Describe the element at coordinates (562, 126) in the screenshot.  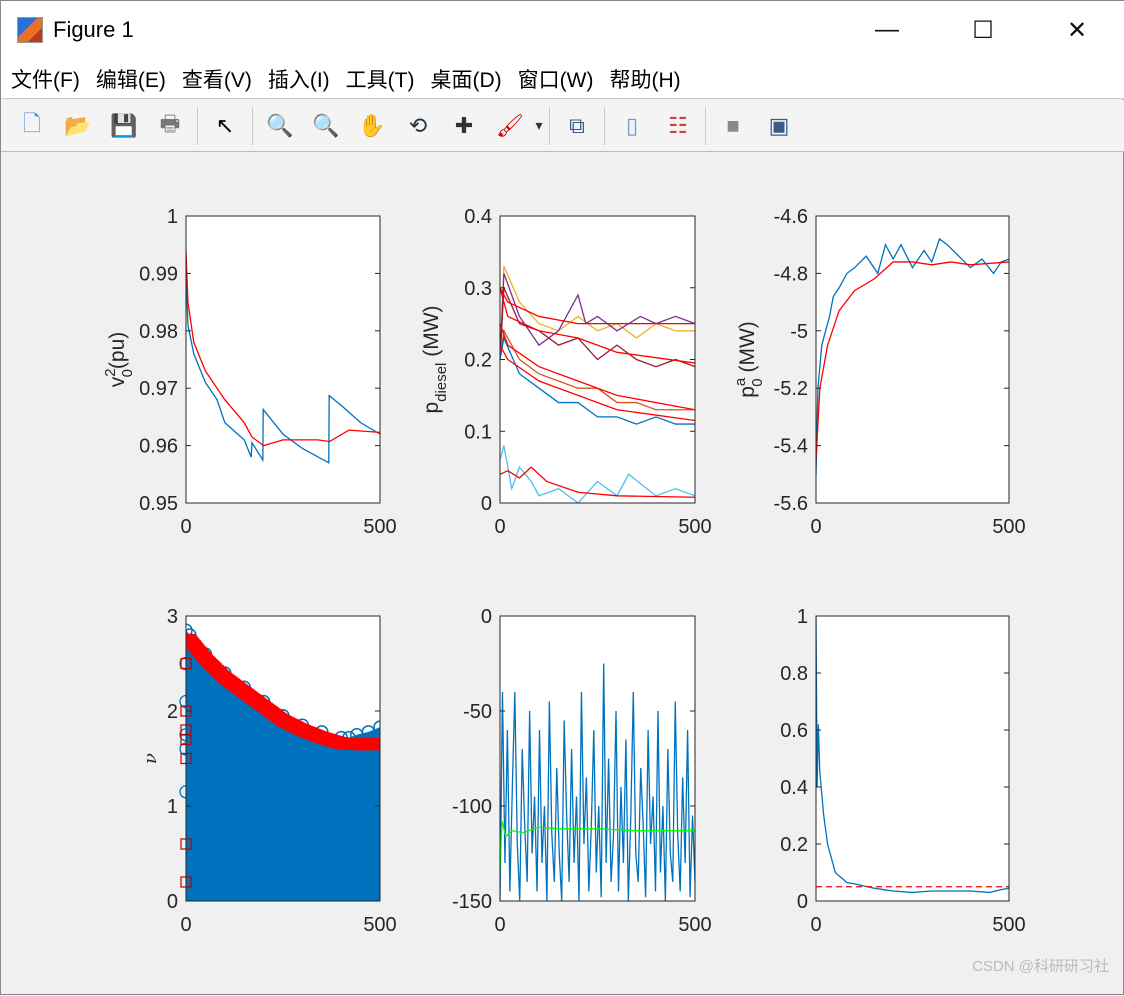
I see `toolbar: 🗋 📂 💾 🖶 ↖ 🔍 🔍 ✋ ⟲ ✚ 🖌 ▾ ⧉ ▯ ☷ ■ ▣` at that location.